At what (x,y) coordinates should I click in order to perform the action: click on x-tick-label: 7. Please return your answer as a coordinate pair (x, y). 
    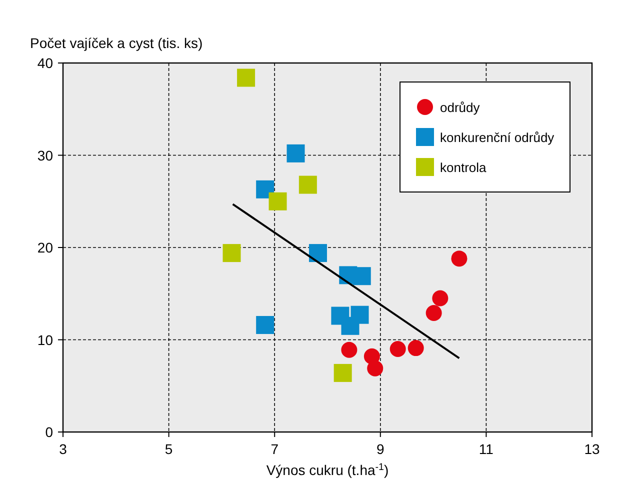
    Looking at the image, I should click on (274, 449).